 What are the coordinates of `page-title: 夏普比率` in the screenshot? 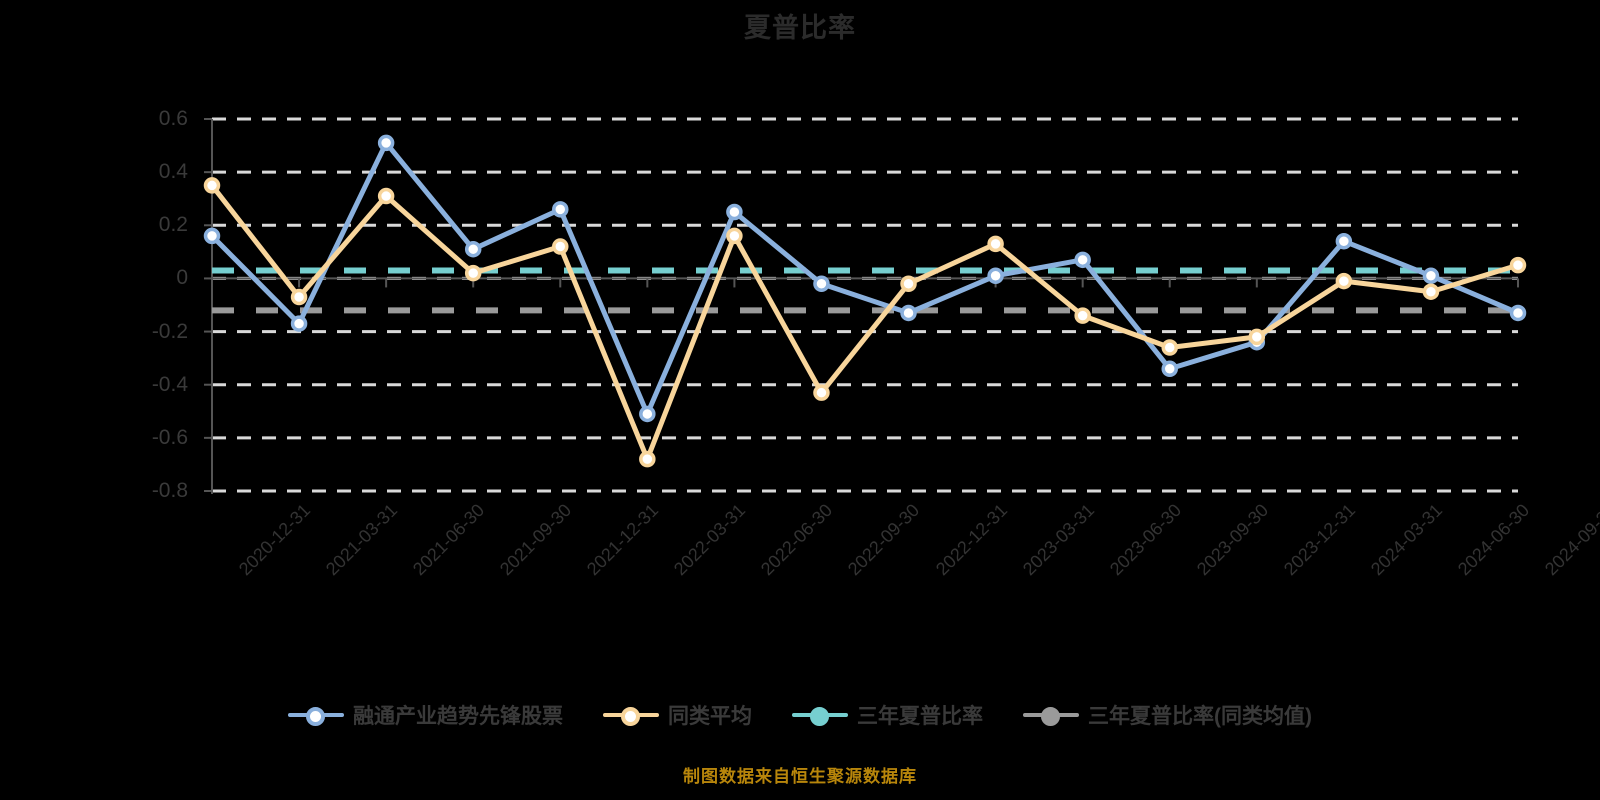 It's located at (800, 28).